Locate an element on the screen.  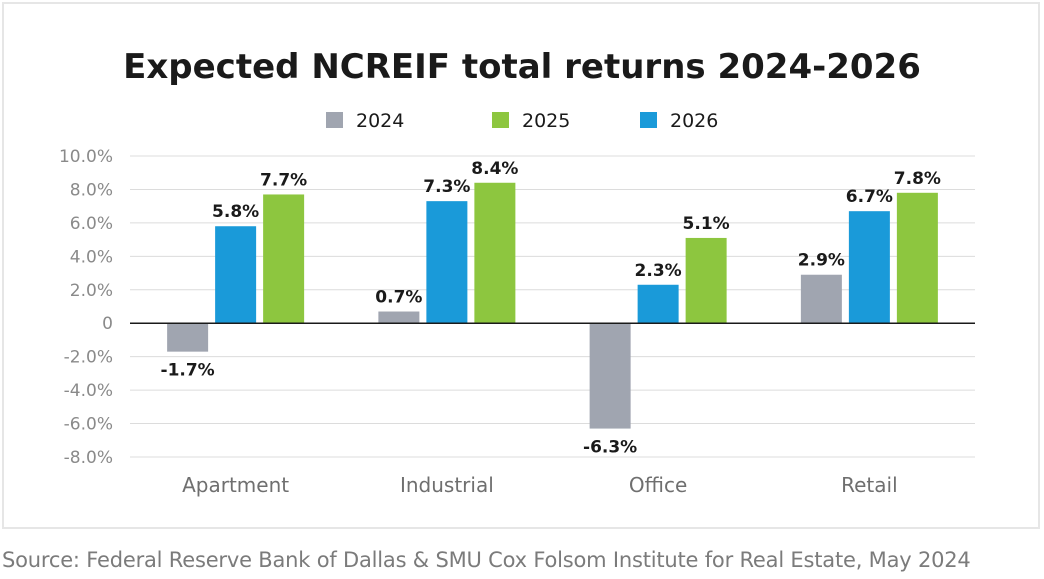
data-label: 8.4% is located at coordinates (494, 169).